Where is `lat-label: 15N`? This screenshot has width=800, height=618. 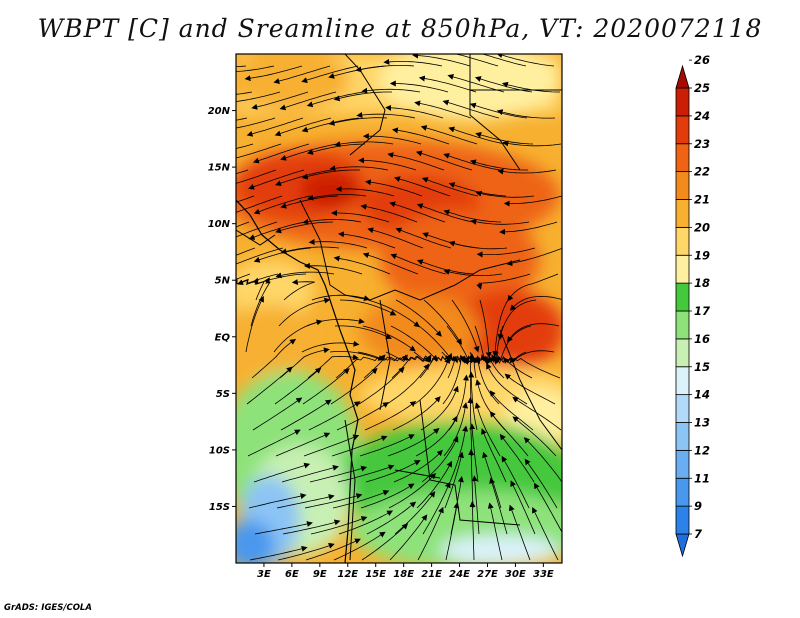
lat-label: 15N is located at coordinates (219, 168).